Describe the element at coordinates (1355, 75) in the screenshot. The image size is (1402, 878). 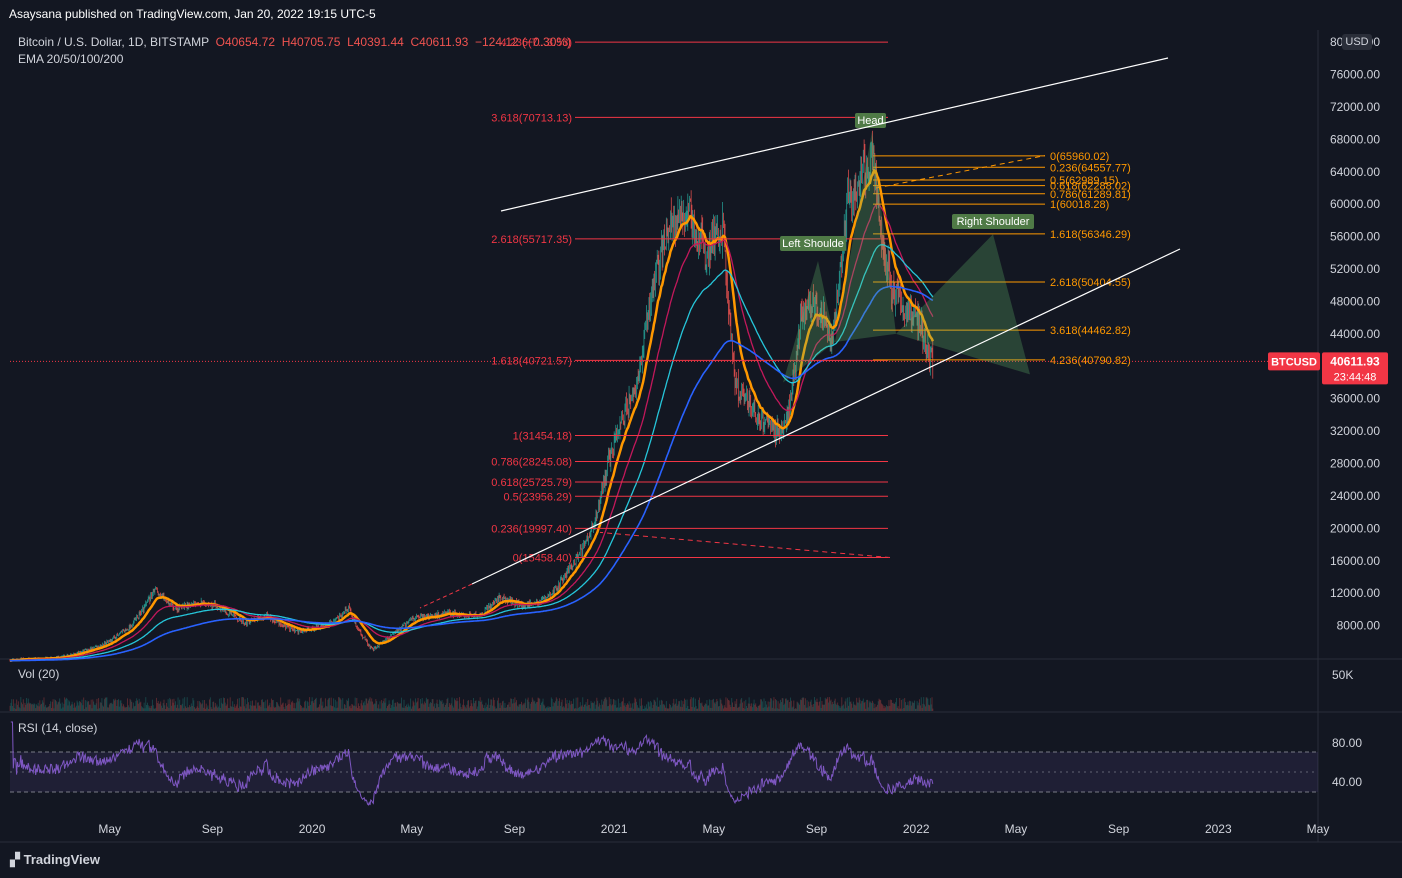
I see `y-tick-label: 76000.00` at that location.